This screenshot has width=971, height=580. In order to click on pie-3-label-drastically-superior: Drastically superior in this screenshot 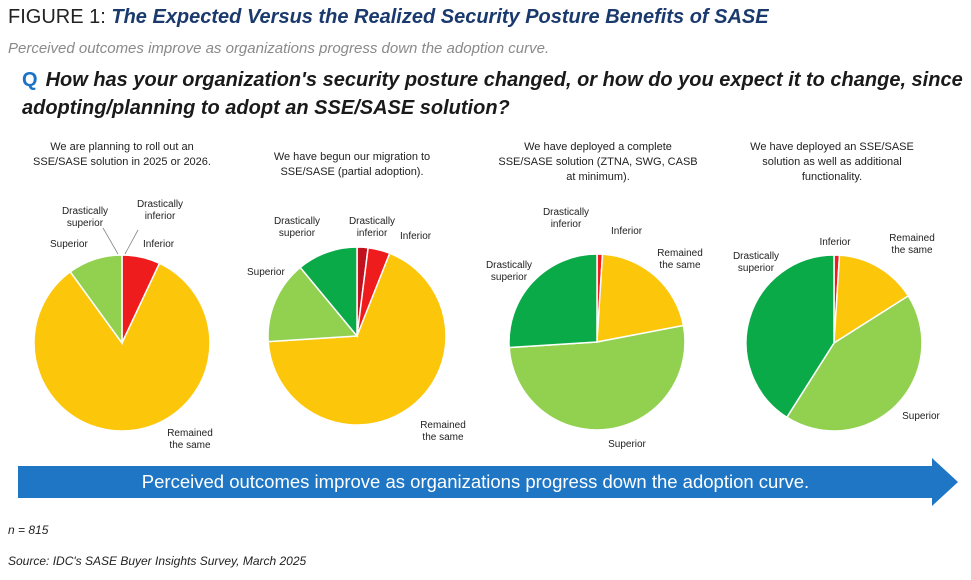, I will do `click(509, 271)`.